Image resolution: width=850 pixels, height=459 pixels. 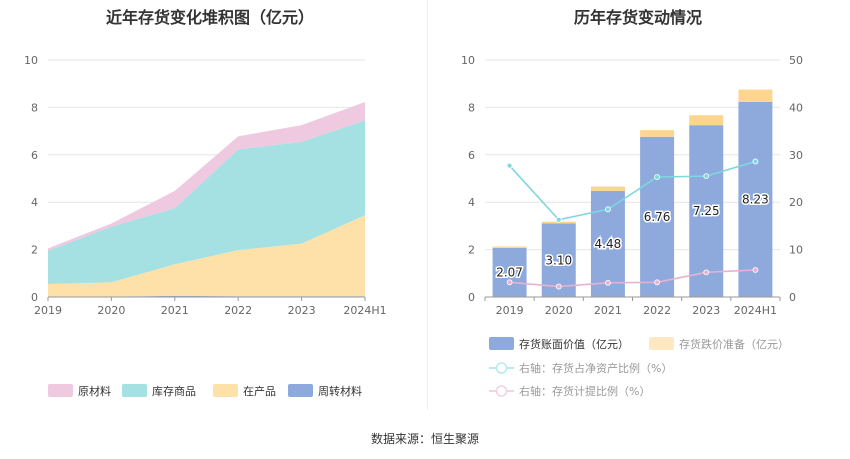 What do you see at coordinates (31, 60) in the screenshot?
I see `left-y-tick-label: 10` at bounding box center [31, 60].